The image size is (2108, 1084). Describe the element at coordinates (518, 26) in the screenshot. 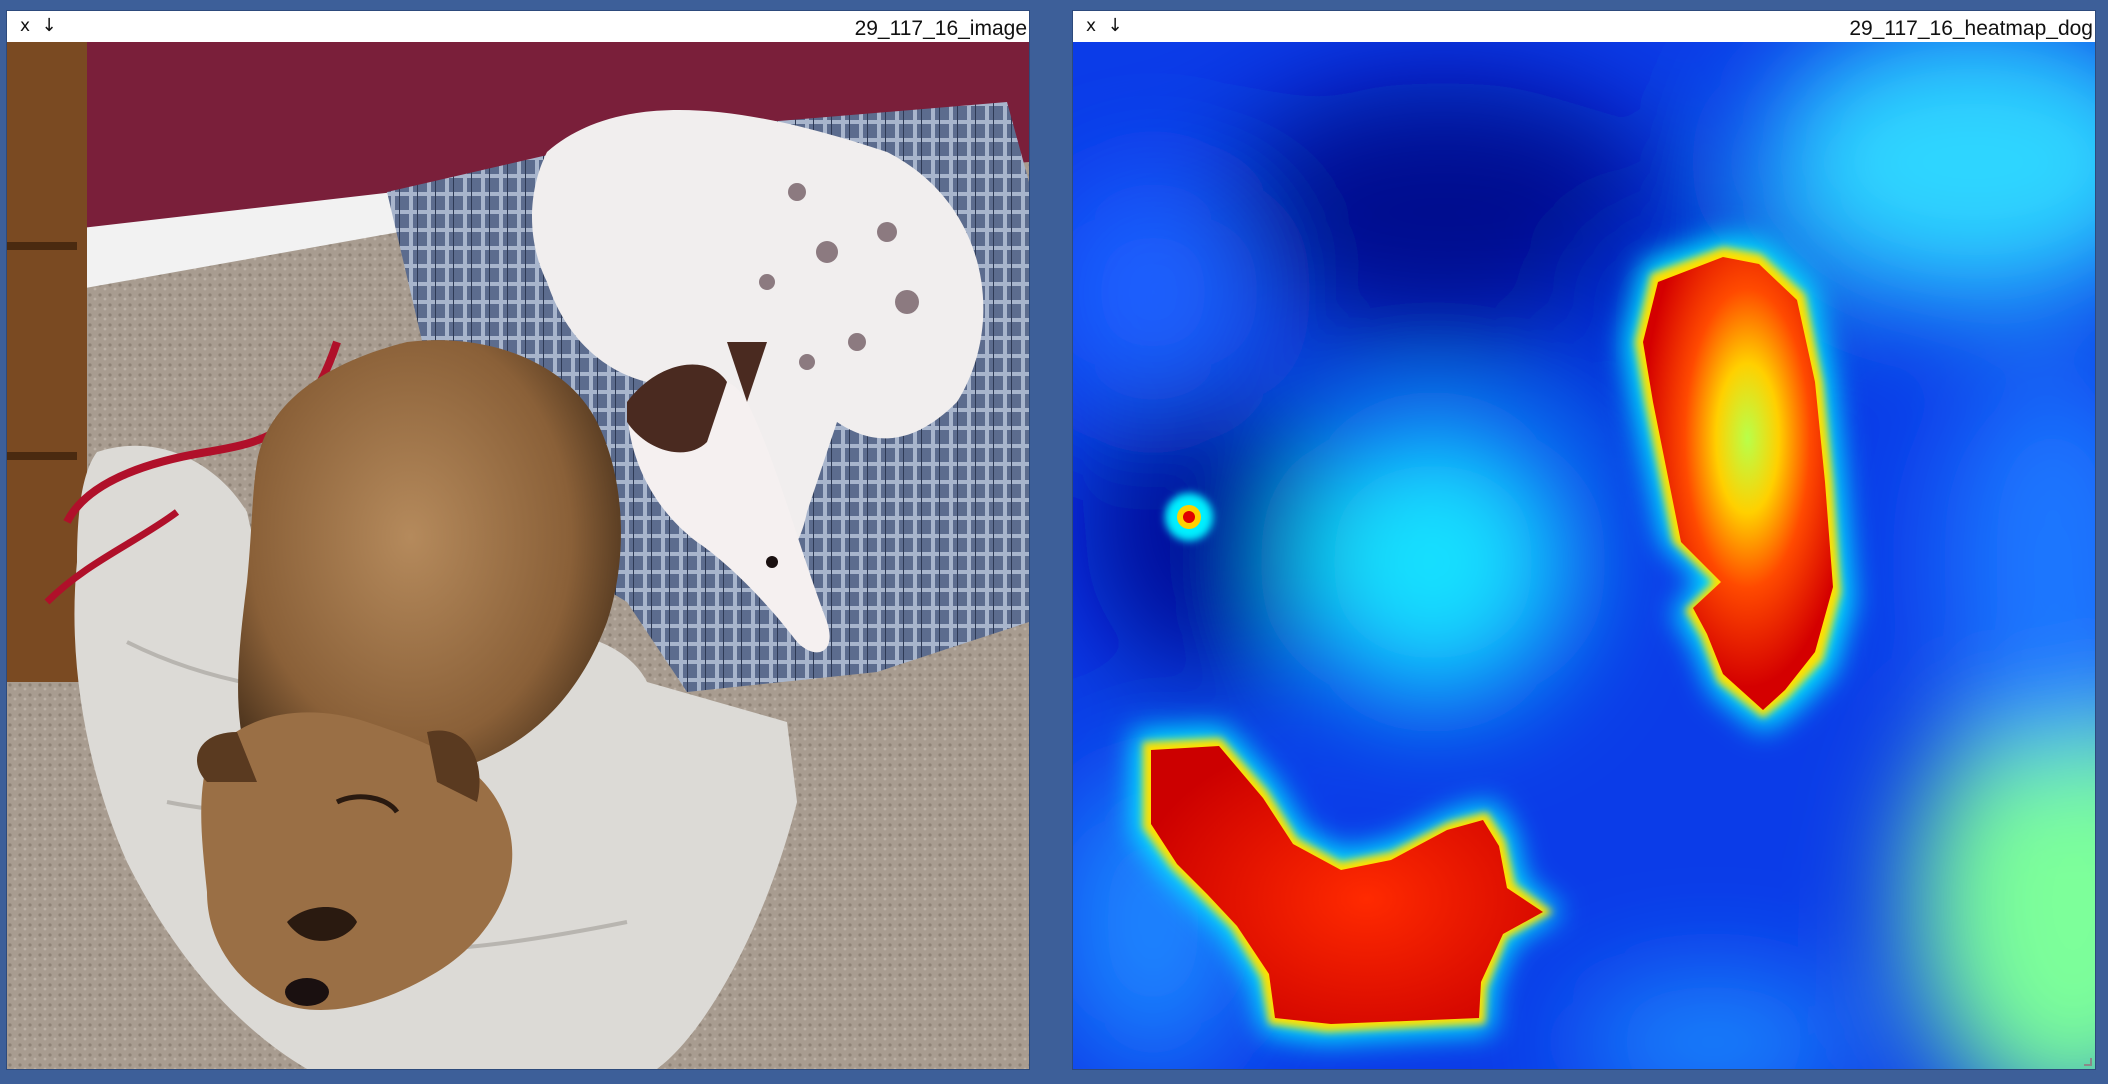

I see `image-window-titlebar: x ↓ 29_117_16_image` at that location.